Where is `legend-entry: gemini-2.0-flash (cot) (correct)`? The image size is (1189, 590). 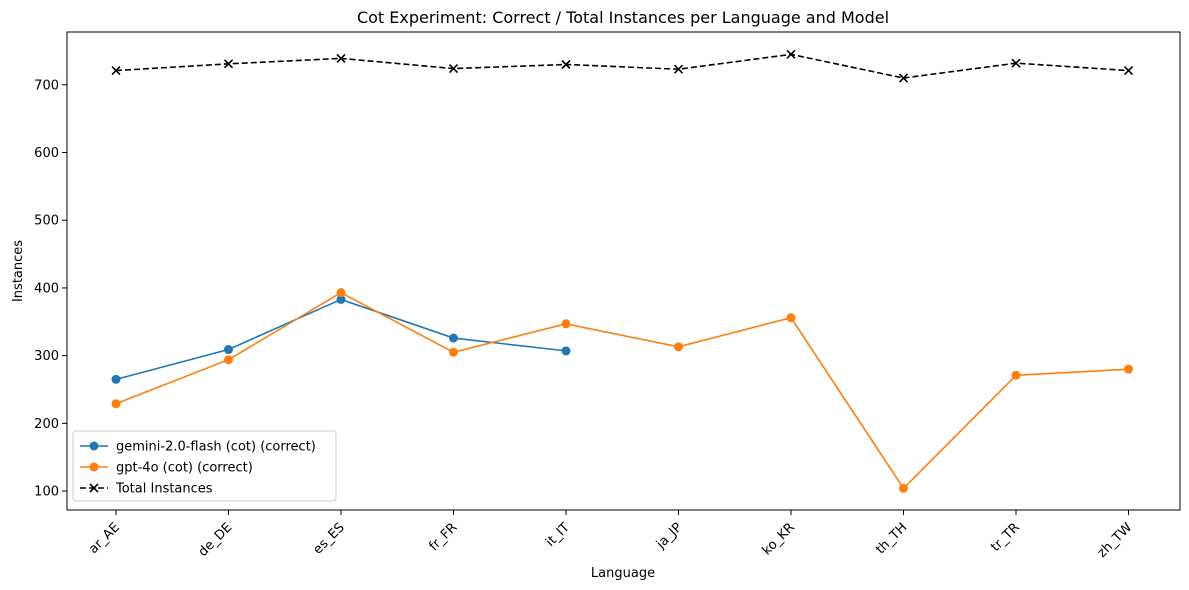 legend-entry: gemini-2.0-flash (cot) (correct) is located at coordinates (198, 447).